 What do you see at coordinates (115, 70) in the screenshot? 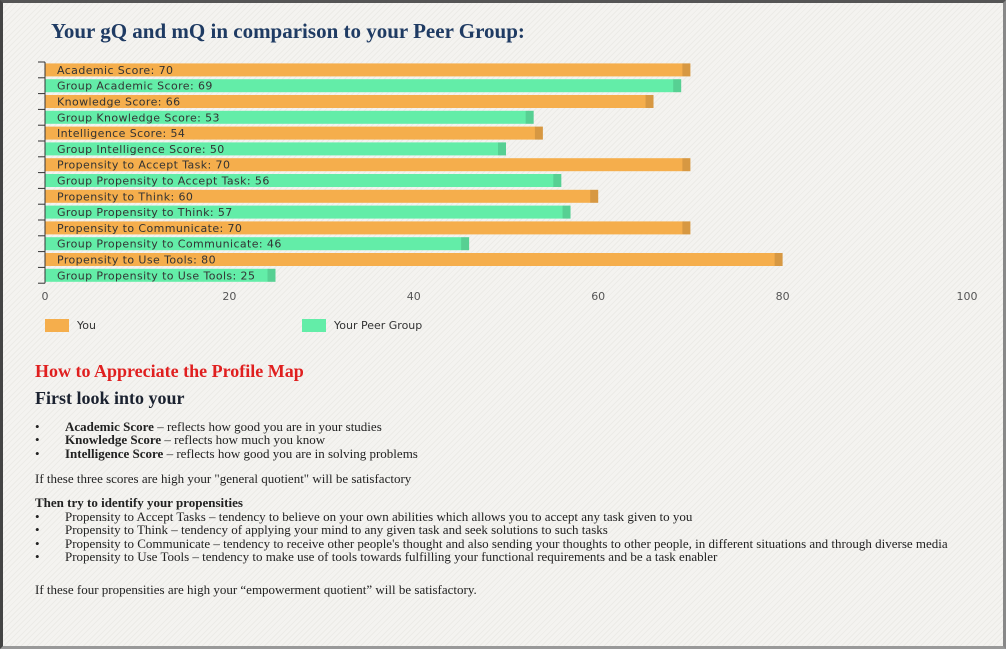
I see `bar-label: Academic Score: 70` at bounding box center [115, 70].